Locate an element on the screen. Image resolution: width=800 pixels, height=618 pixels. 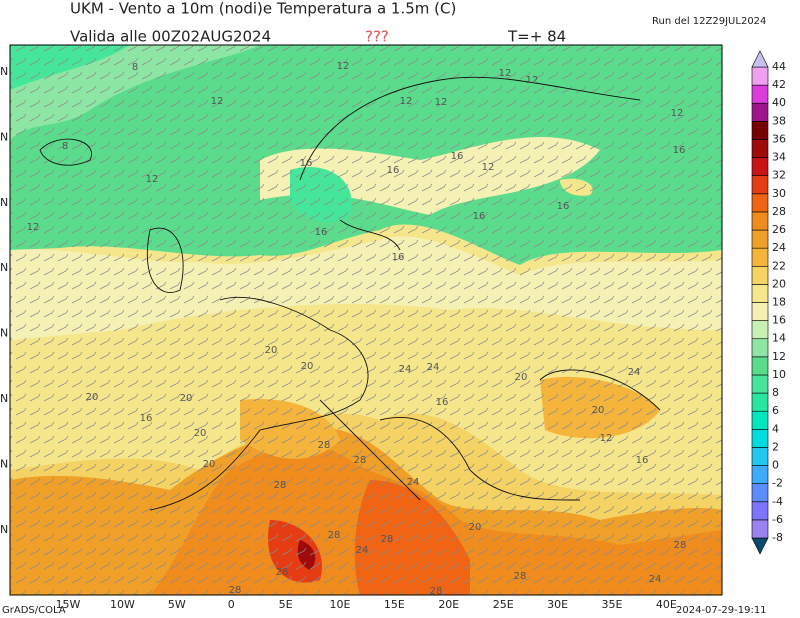
colorbar-label: -4 is located at coordinates (777, 501).